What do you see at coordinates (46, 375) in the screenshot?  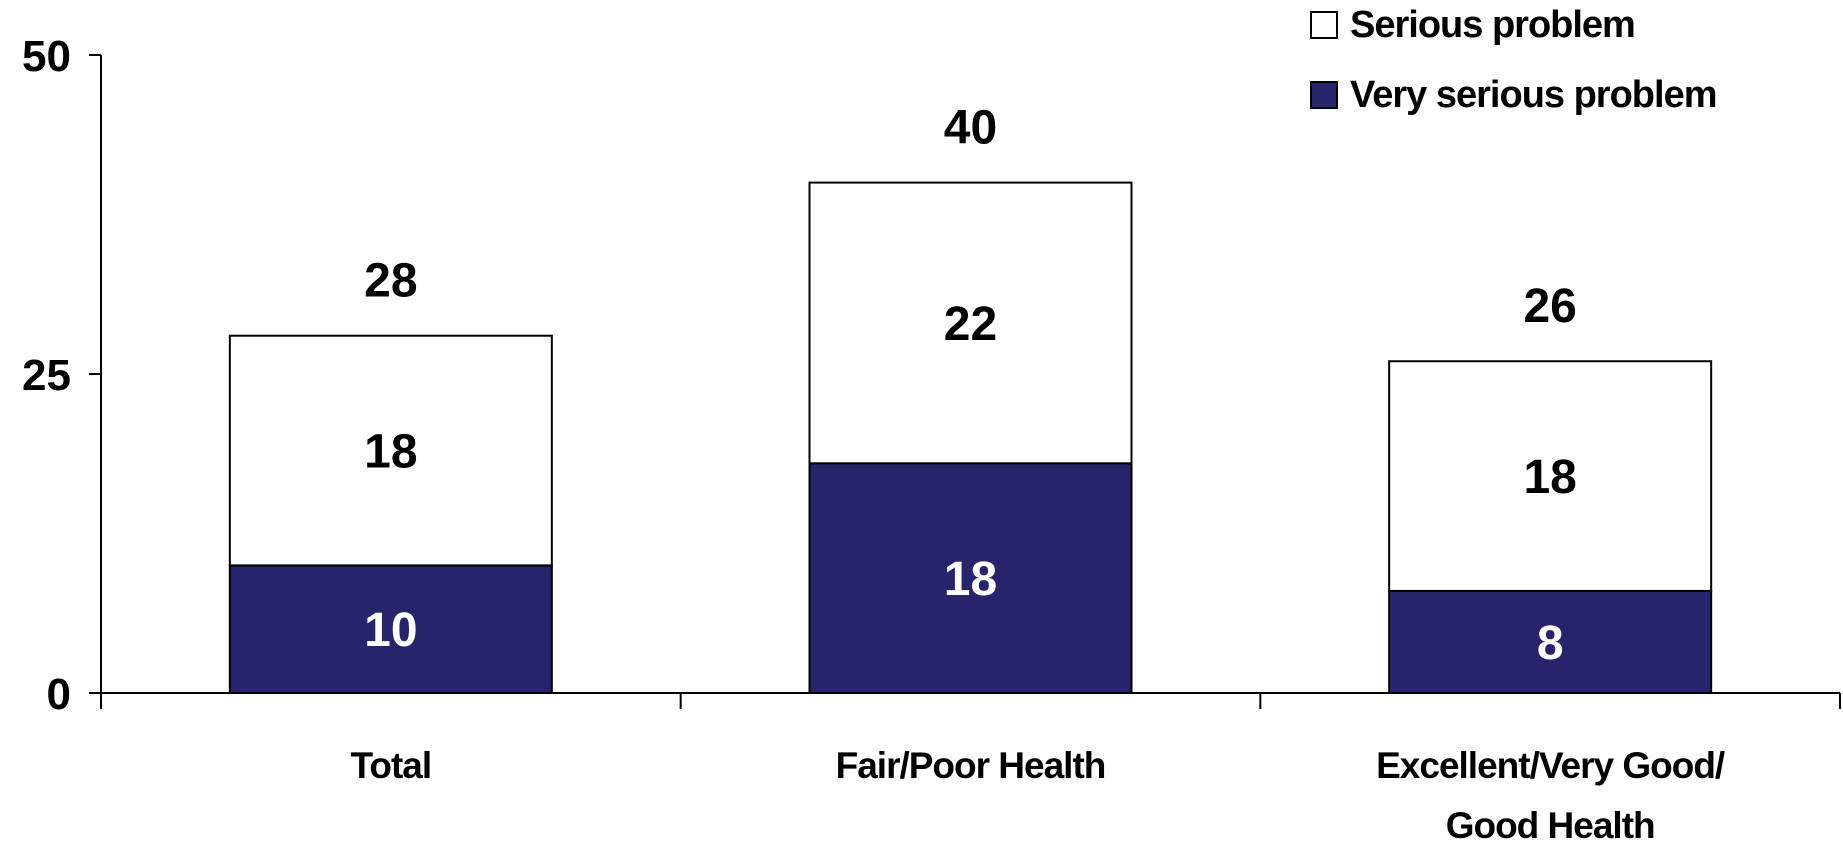 I see `y-tick-label: 25` at bounding box center [46, 375].